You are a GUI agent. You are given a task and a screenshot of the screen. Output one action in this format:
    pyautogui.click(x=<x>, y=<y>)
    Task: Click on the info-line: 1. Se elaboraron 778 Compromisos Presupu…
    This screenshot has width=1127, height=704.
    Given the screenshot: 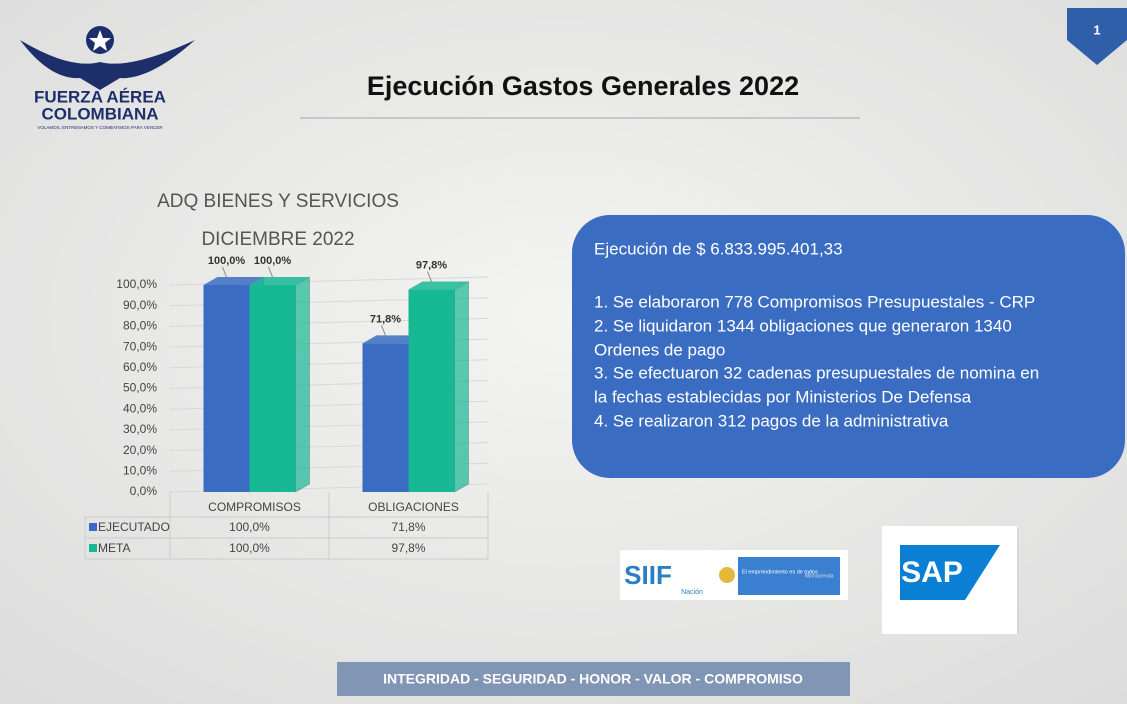 What is the action you would take?
    pyautogui.click(x=814, y=301)
    